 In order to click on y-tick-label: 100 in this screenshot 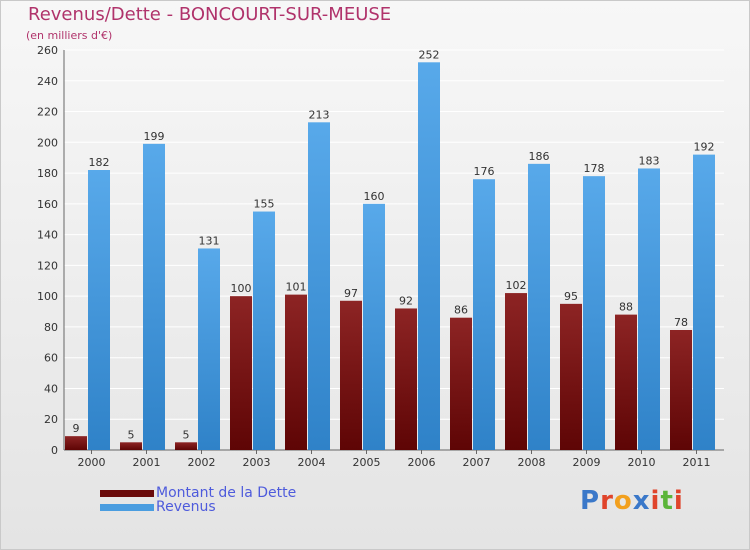, I will do `click(47, 296)`.